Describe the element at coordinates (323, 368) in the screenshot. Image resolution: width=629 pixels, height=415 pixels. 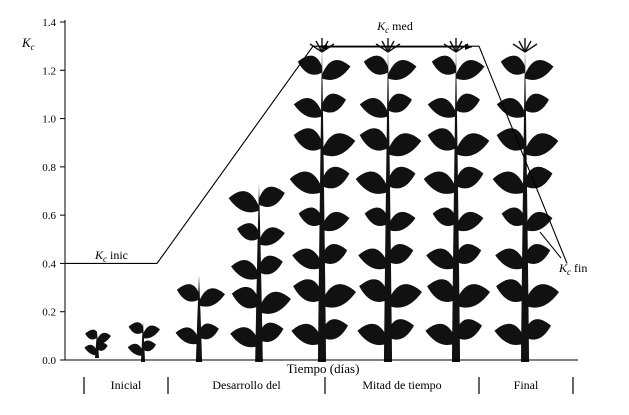
I see `x-axis-title: Tiempo (días)` at that location.